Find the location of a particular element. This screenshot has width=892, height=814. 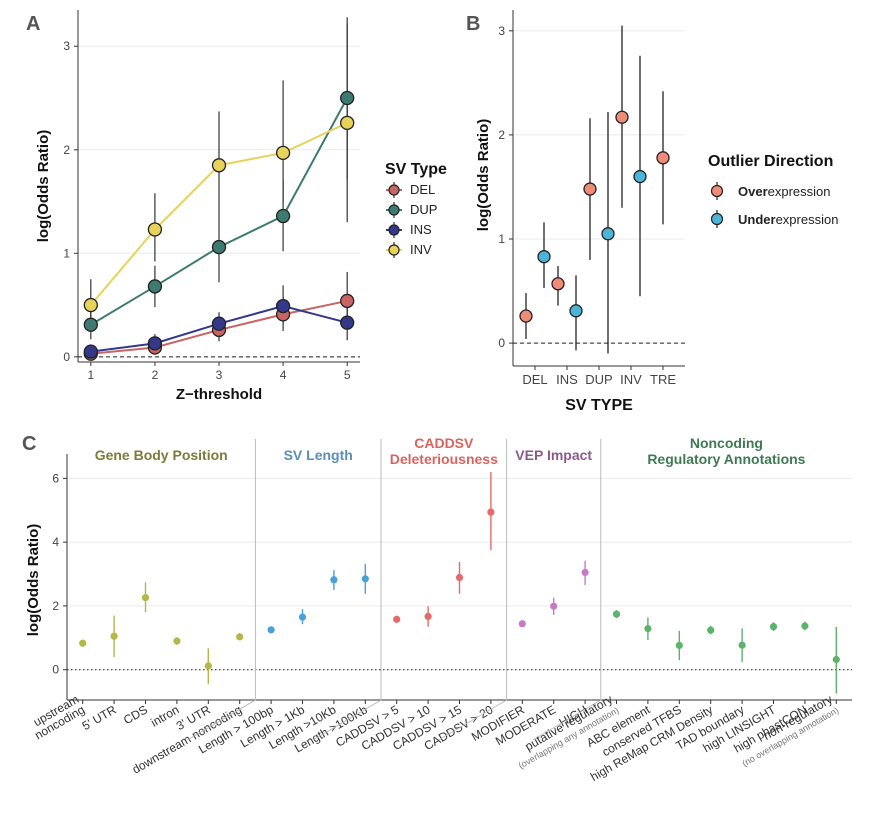

y-tick-label-a: 1 is located at coordinates (66, 253).